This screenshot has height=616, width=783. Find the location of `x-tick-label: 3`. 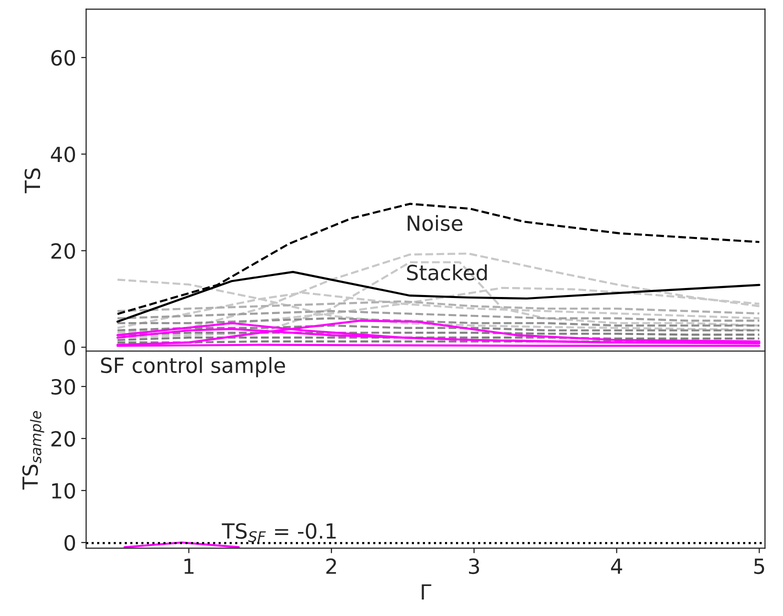

x-tick-label: 3 is located at coordinates (474, 566).